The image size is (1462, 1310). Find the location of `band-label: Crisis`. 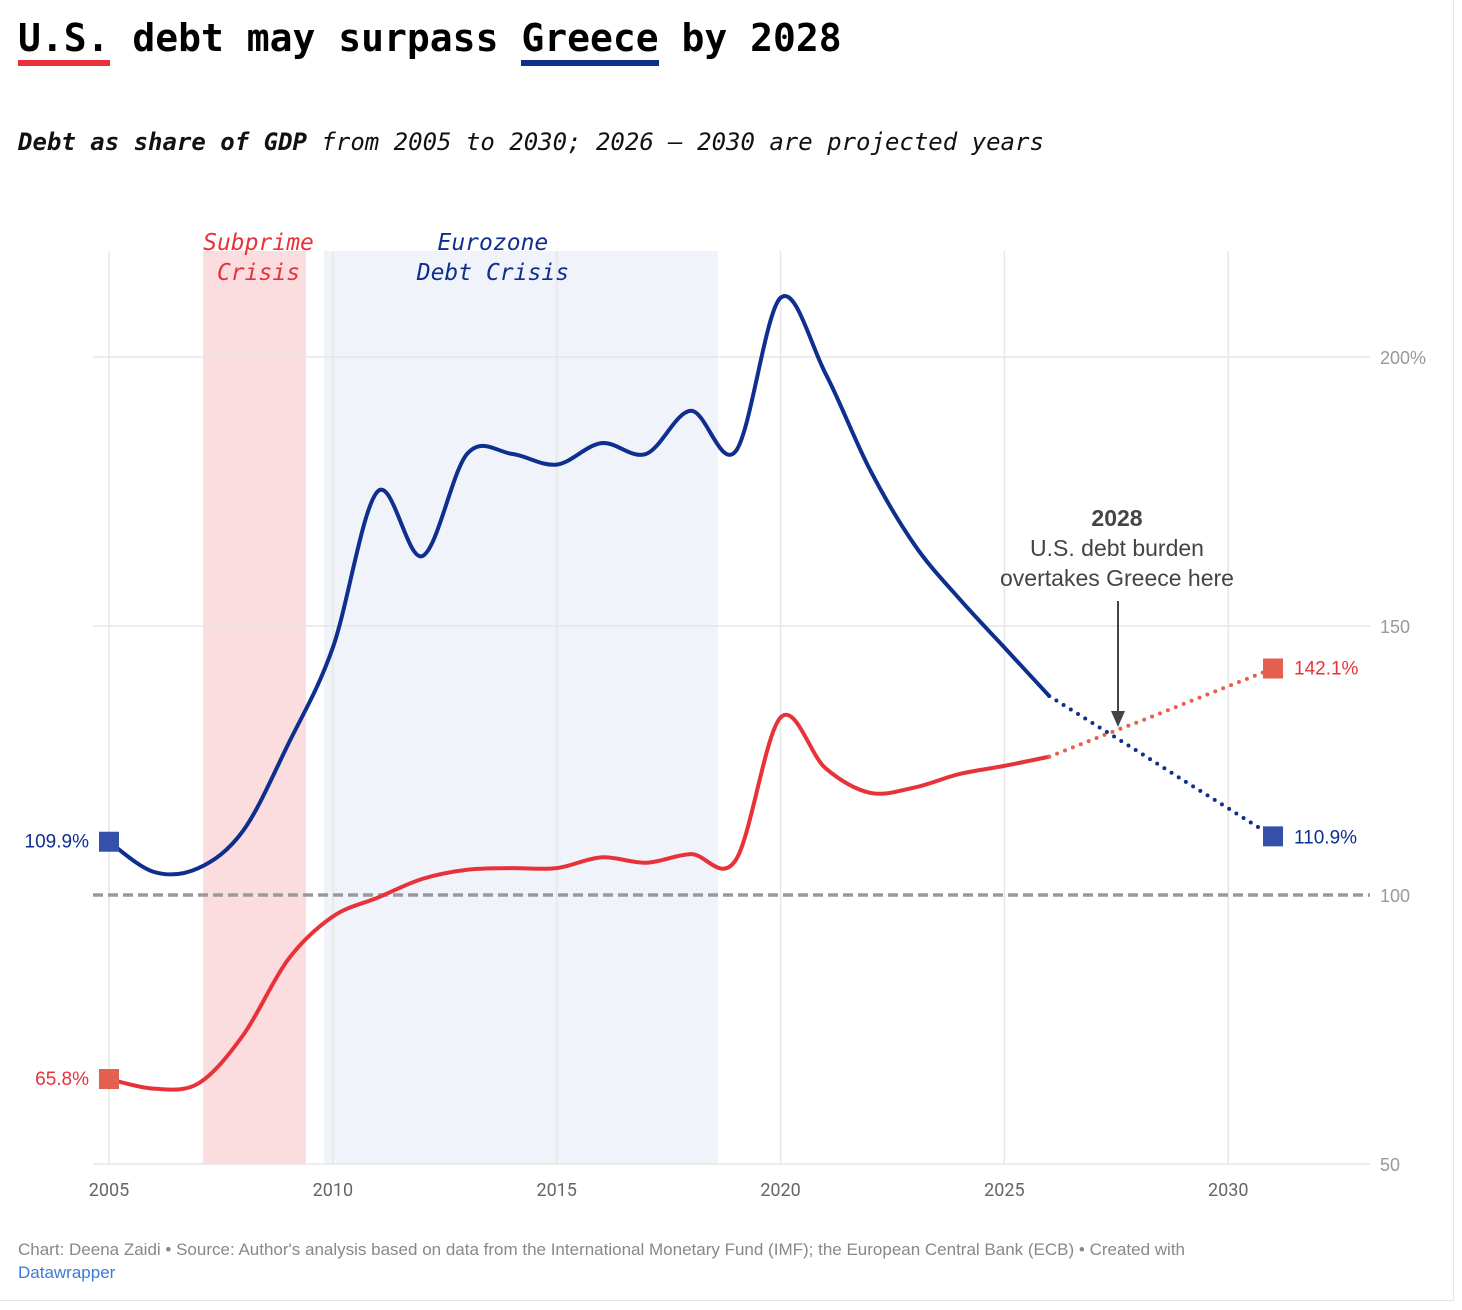

band-label: Crisis is located at coordinates (258, 273).